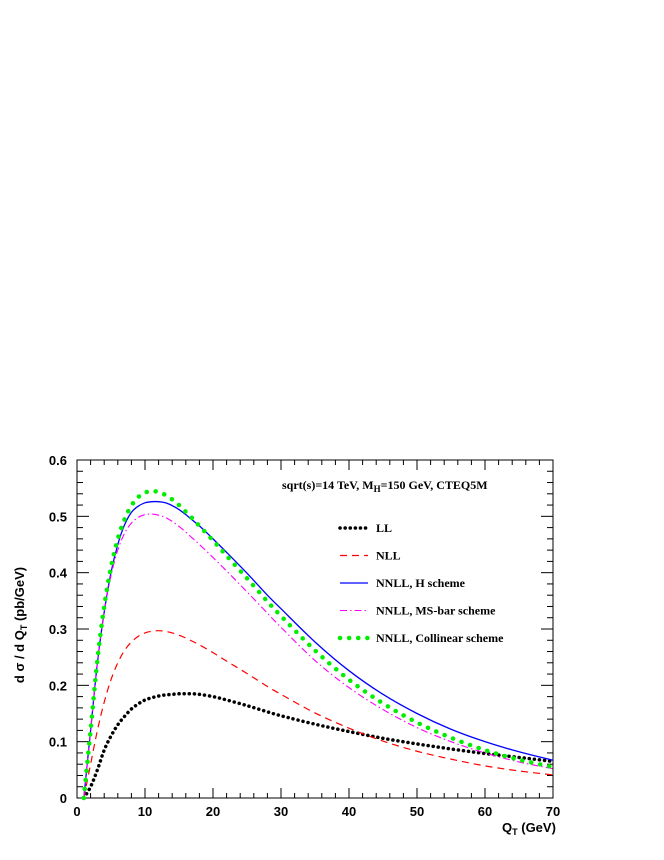 Image resolution: width=664 pixels, height=860 pixels. I want to click on y-tick-label: 0.1, so click(58, 742).